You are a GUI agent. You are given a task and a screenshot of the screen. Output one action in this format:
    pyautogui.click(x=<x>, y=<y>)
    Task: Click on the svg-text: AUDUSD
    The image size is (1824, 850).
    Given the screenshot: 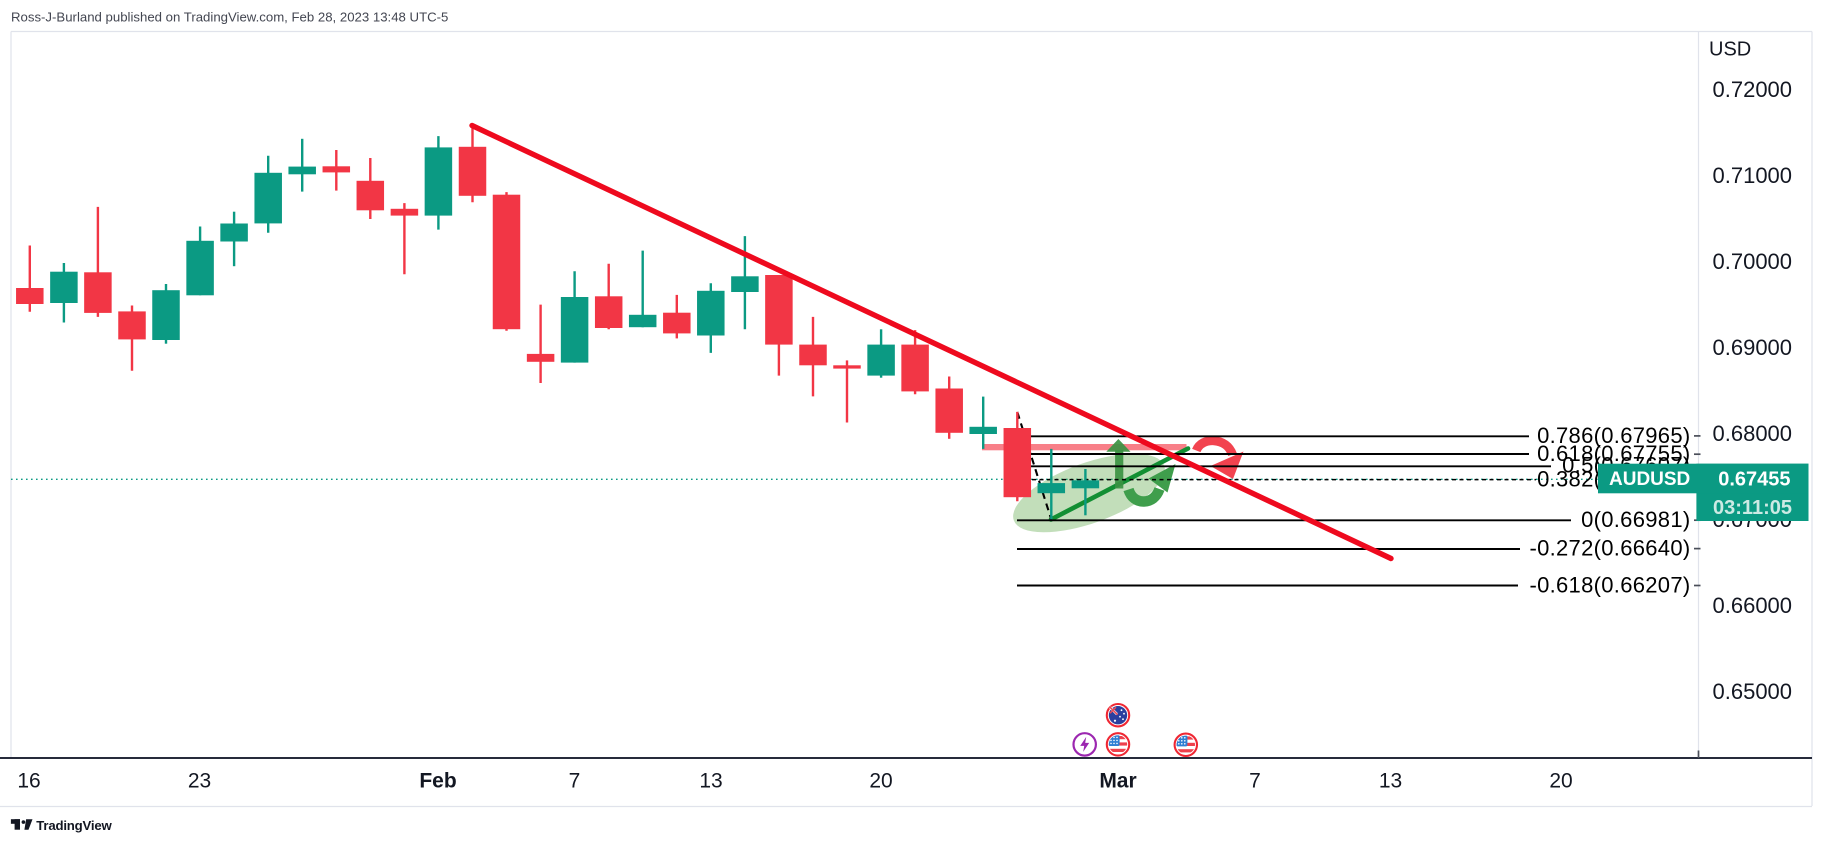 What is the action you would take?
    pyautogui.click(x=1649, y=479)
    